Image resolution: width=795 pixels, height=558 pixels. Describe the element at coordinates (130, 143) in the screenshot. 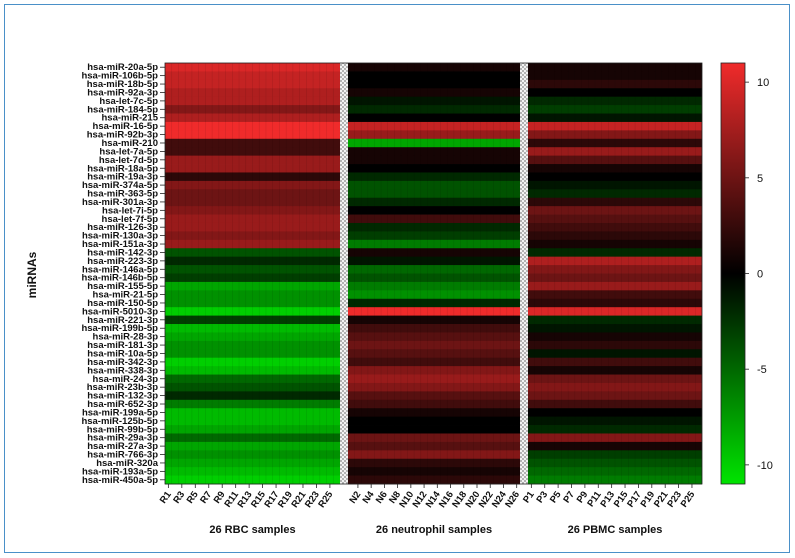

I see `row-label: hsa-miR-210` at that location.